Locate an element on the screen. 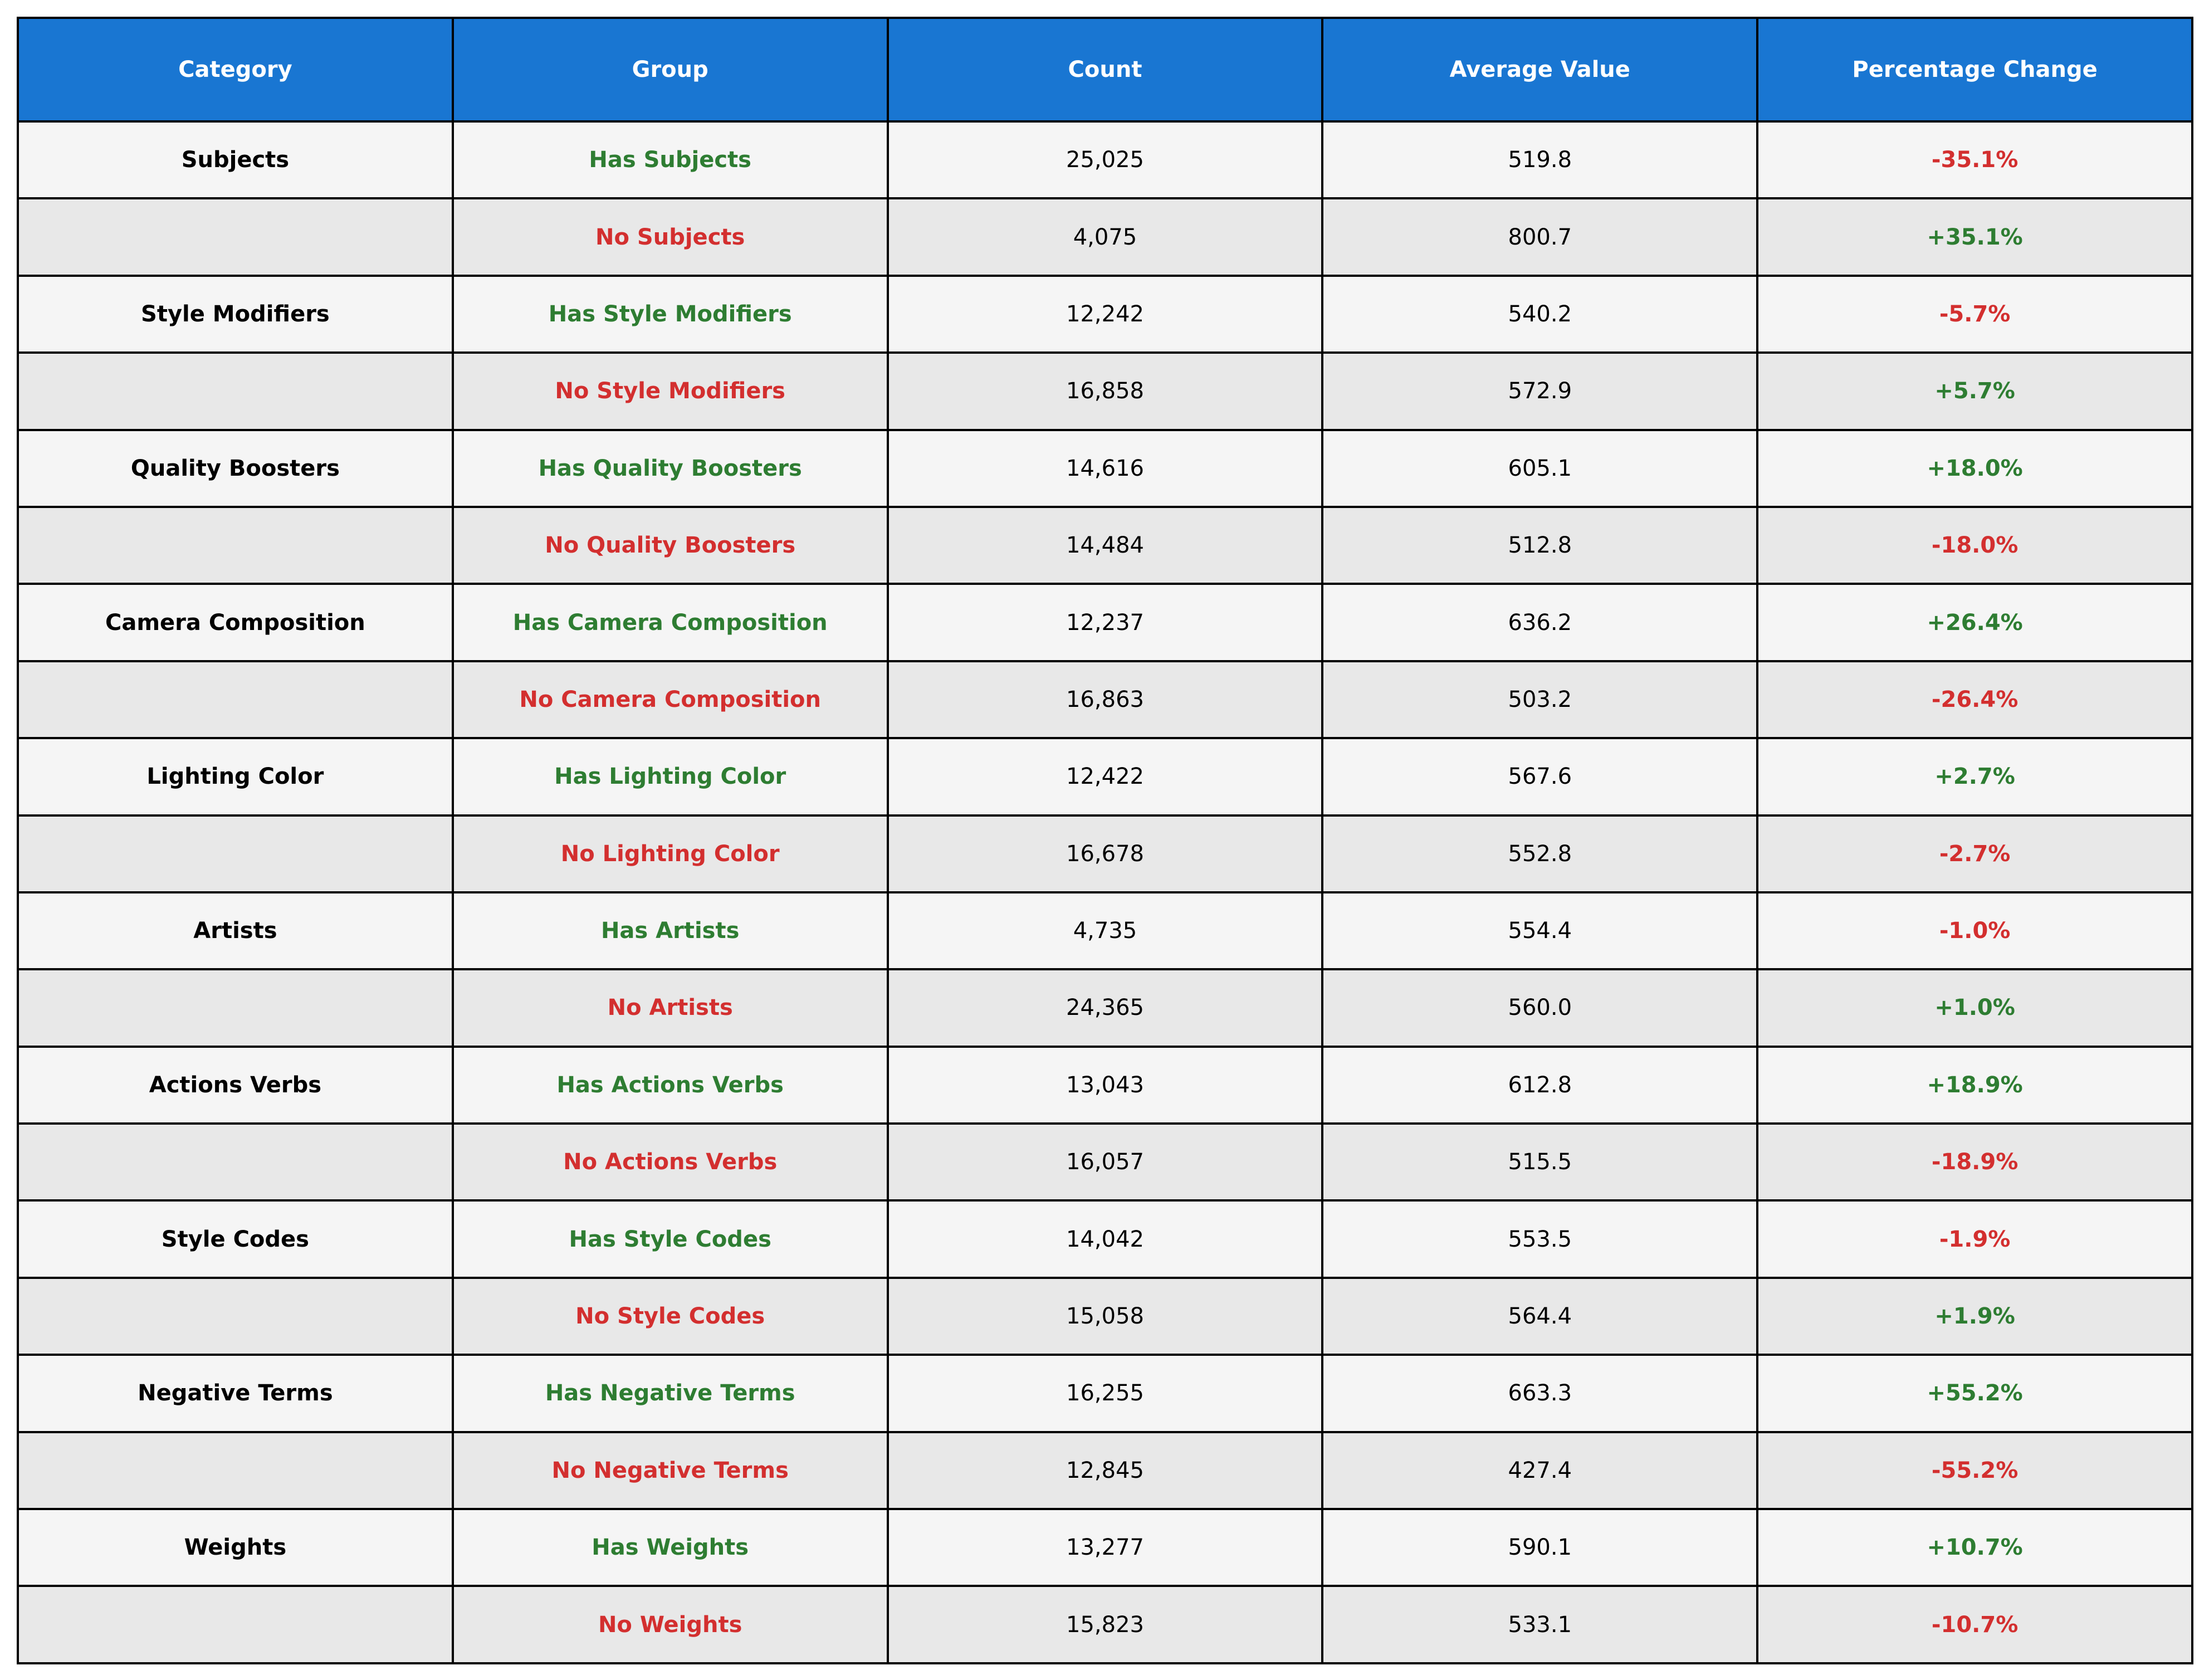 Image resolution: width=2209 pixels, height=1680 pixels. cell-count: 13,043 is located at coordinates (1105, 1085).